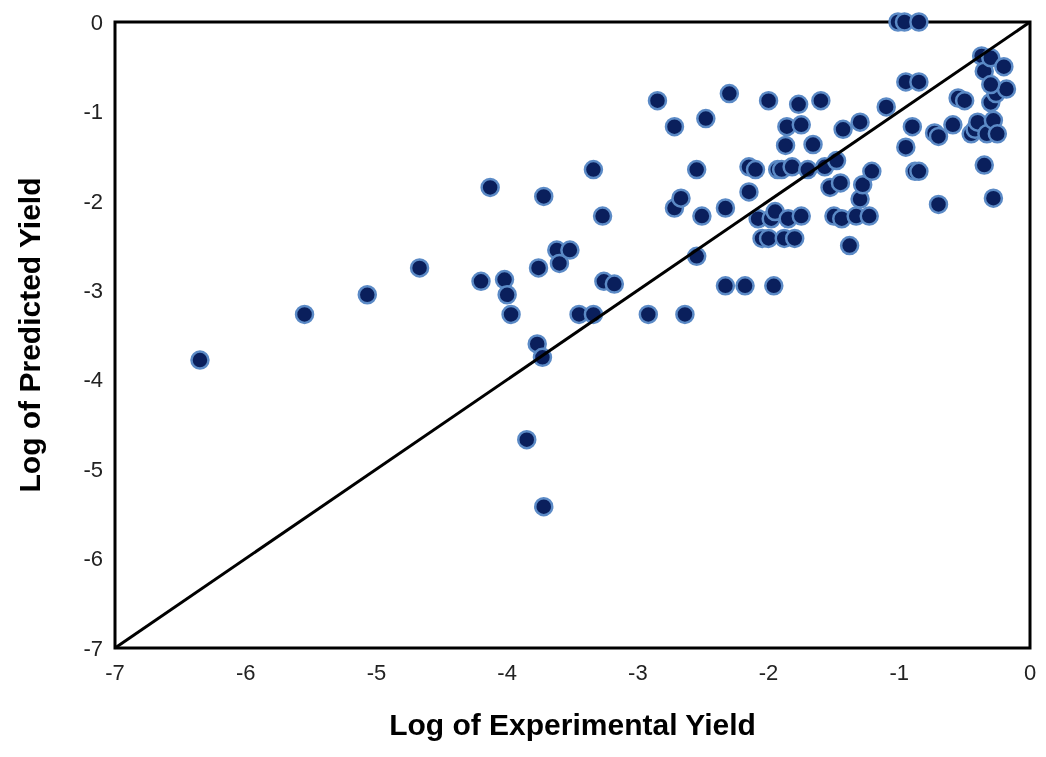  What do you see at coordinates (29, 335) in the screenshot?
I see `y-axis-title: Log of Predicted Yield` at bounding box center [29, 335].